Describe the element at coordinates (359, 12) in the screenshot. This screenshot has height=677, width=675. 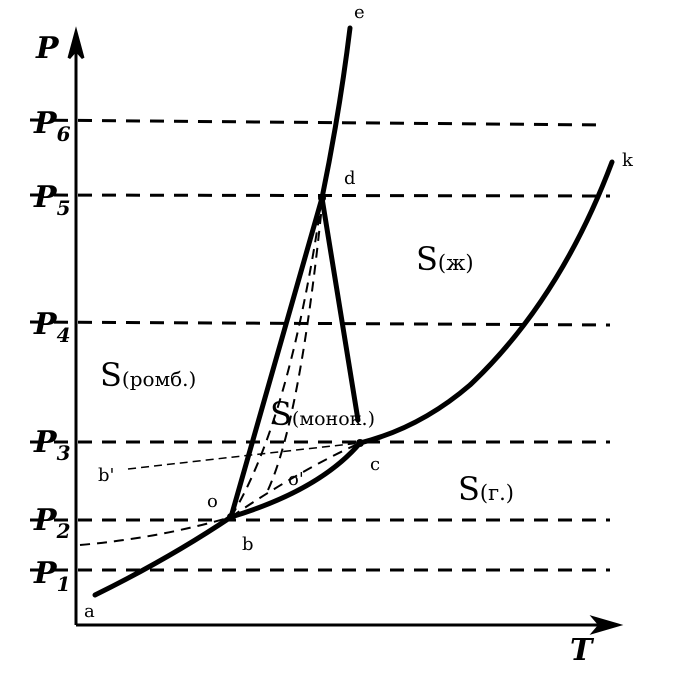
I see `point-label-e: e` at that location.